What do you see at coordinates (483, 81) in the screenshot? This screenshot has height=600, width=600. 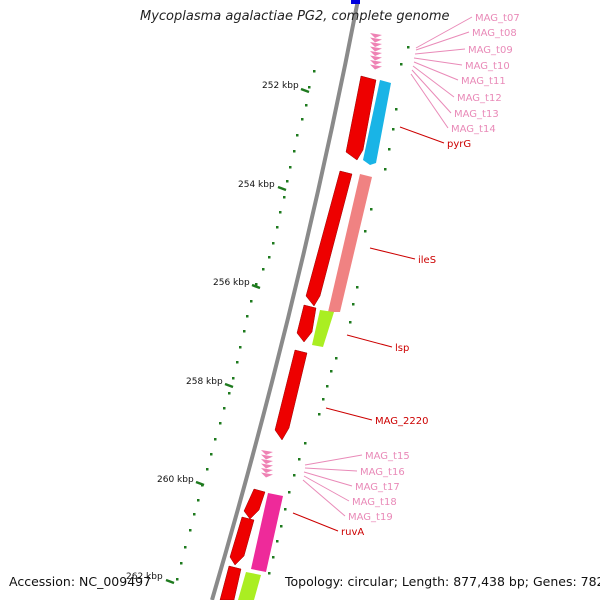 I see `gene-label: MAG_t11` at bounding box center [483, 81].